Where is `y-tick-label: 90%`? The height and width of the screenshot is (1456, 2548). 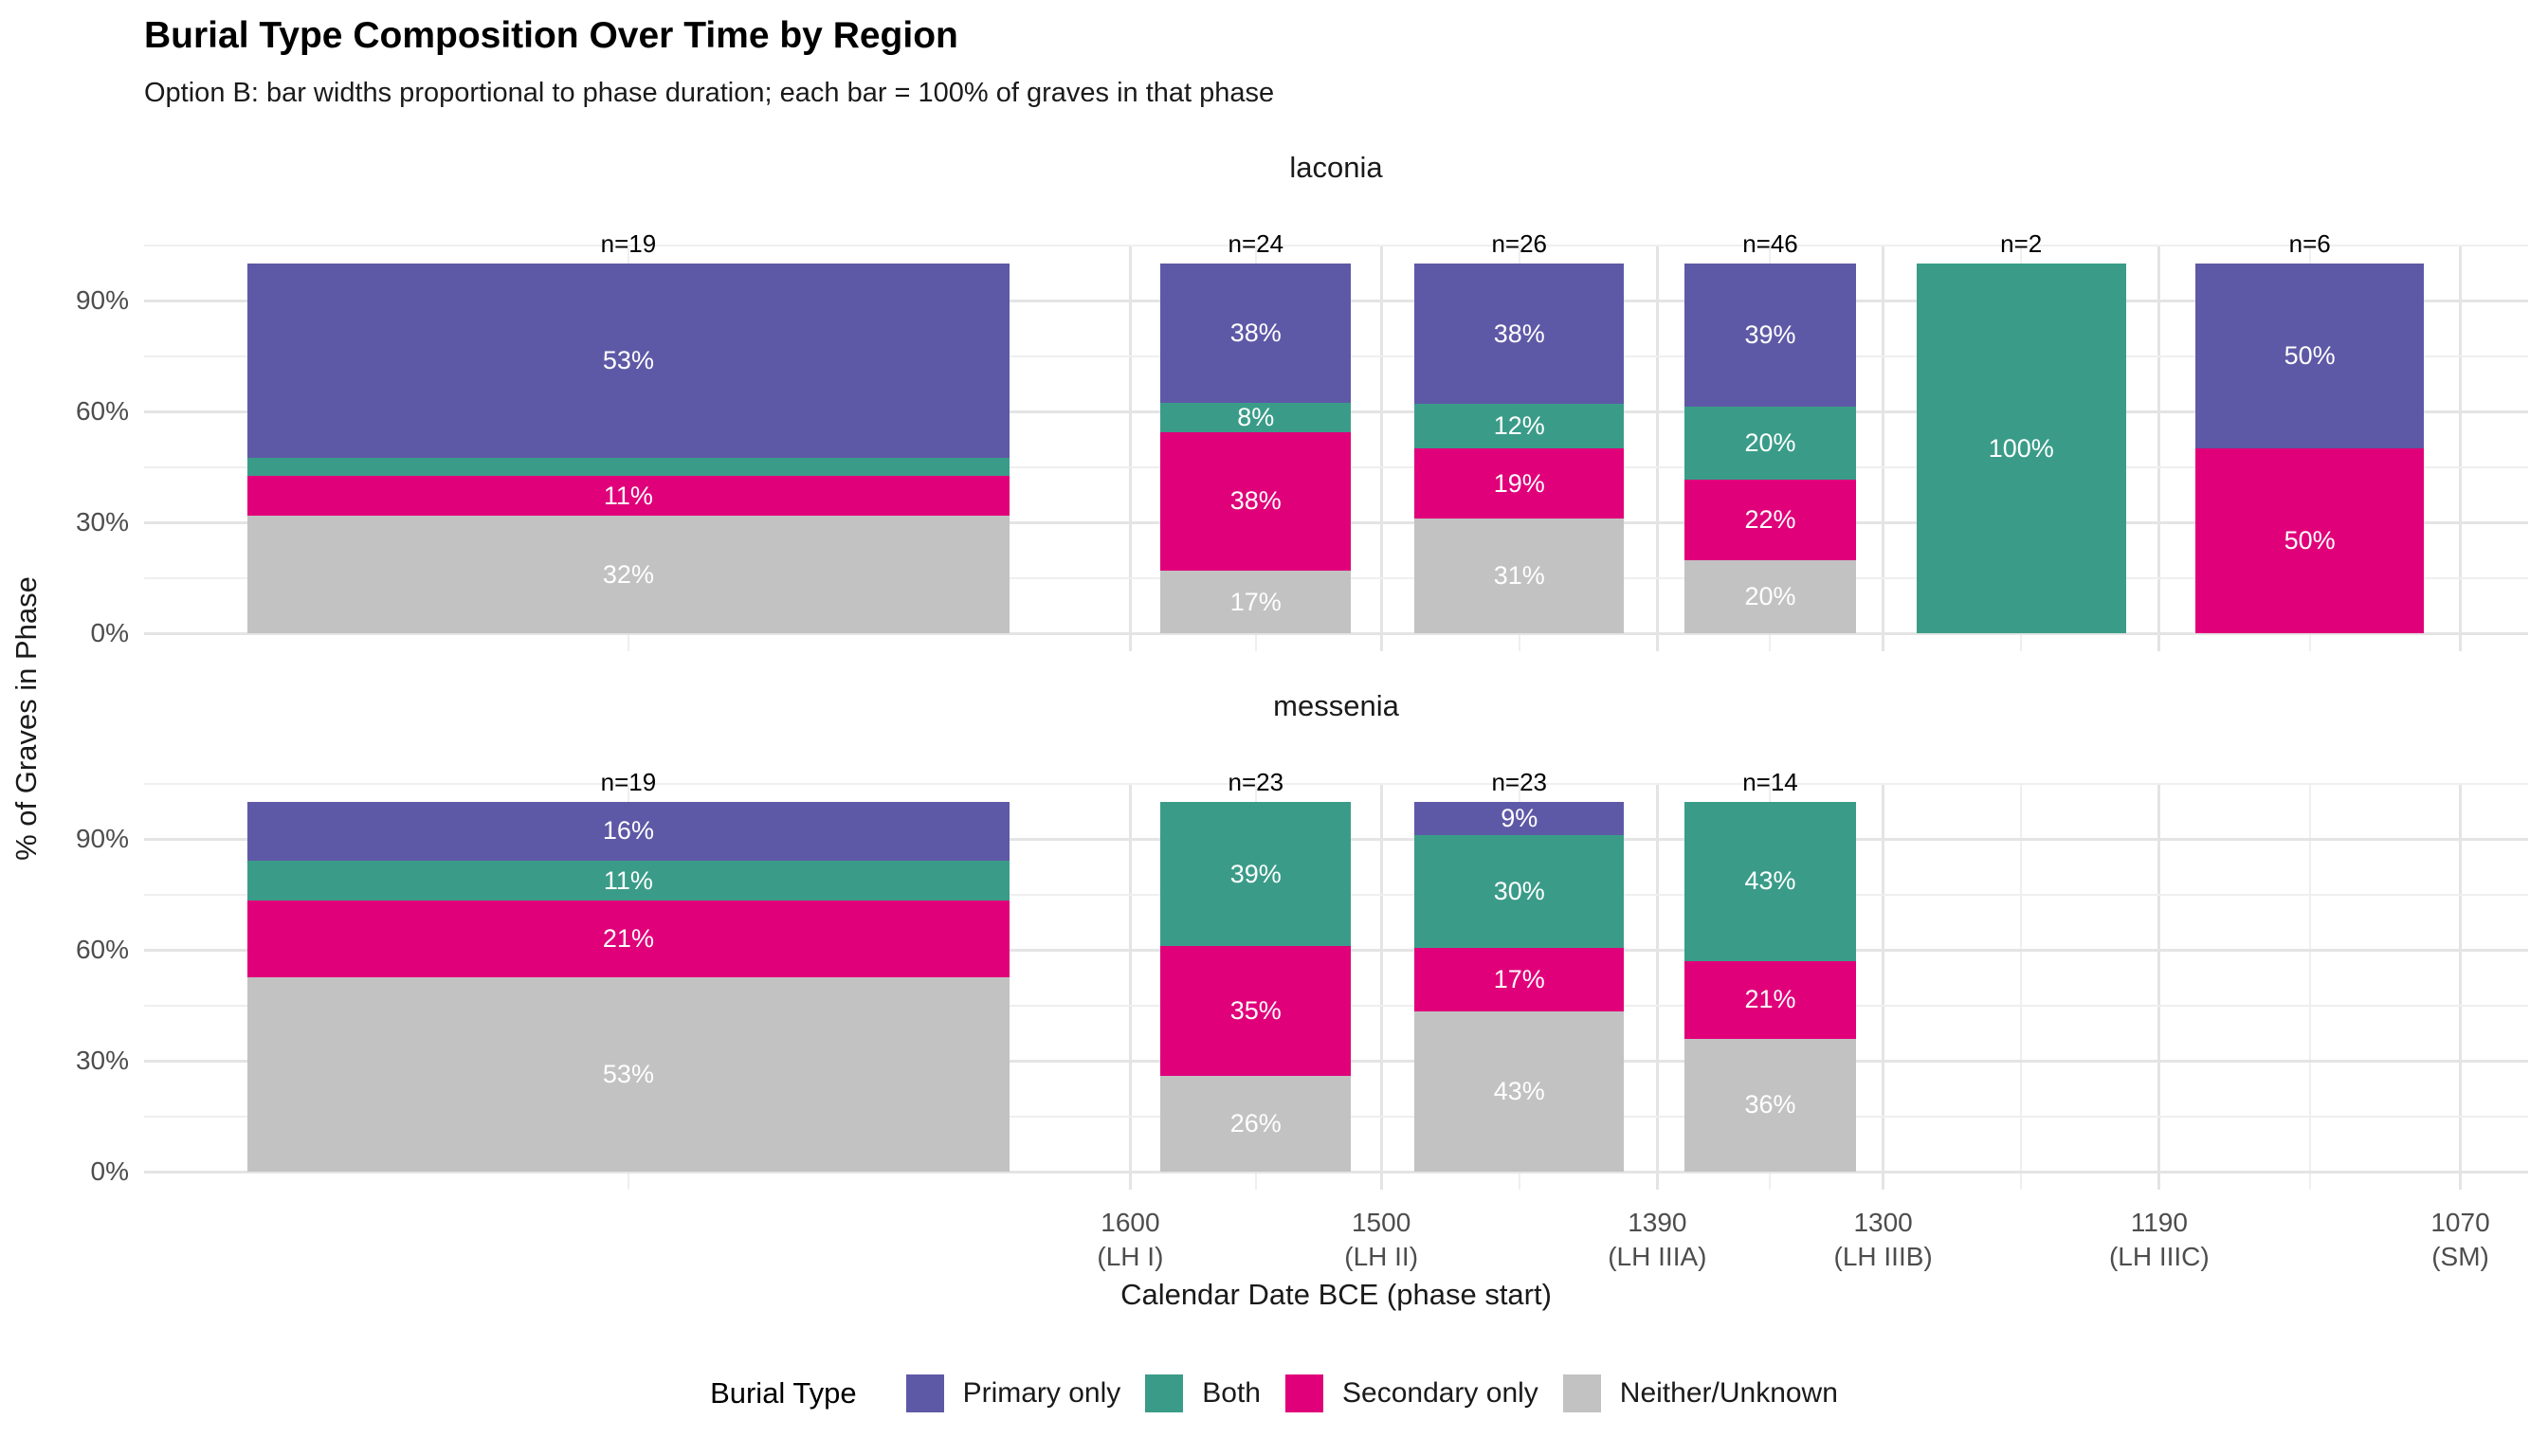
y-tick-label: 90% is located at coordinates (102, 300).